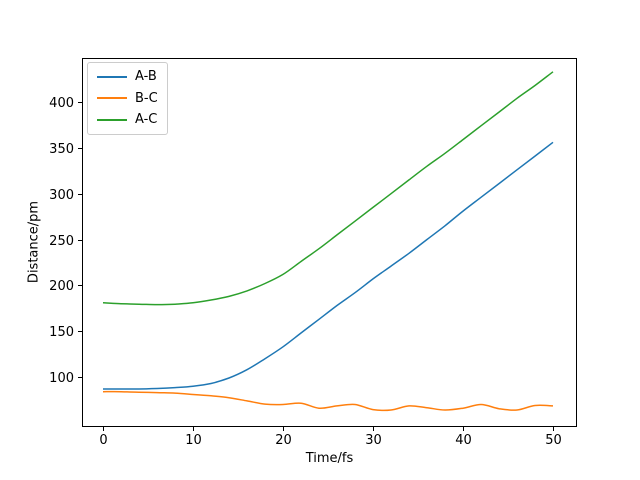 Image resolution: width=640 pixels, height=480 pixels. What do you see at coordinates (61, 332) in the screenshot?
I see `y-tick-label: 150` at bounding box center [61, 332].